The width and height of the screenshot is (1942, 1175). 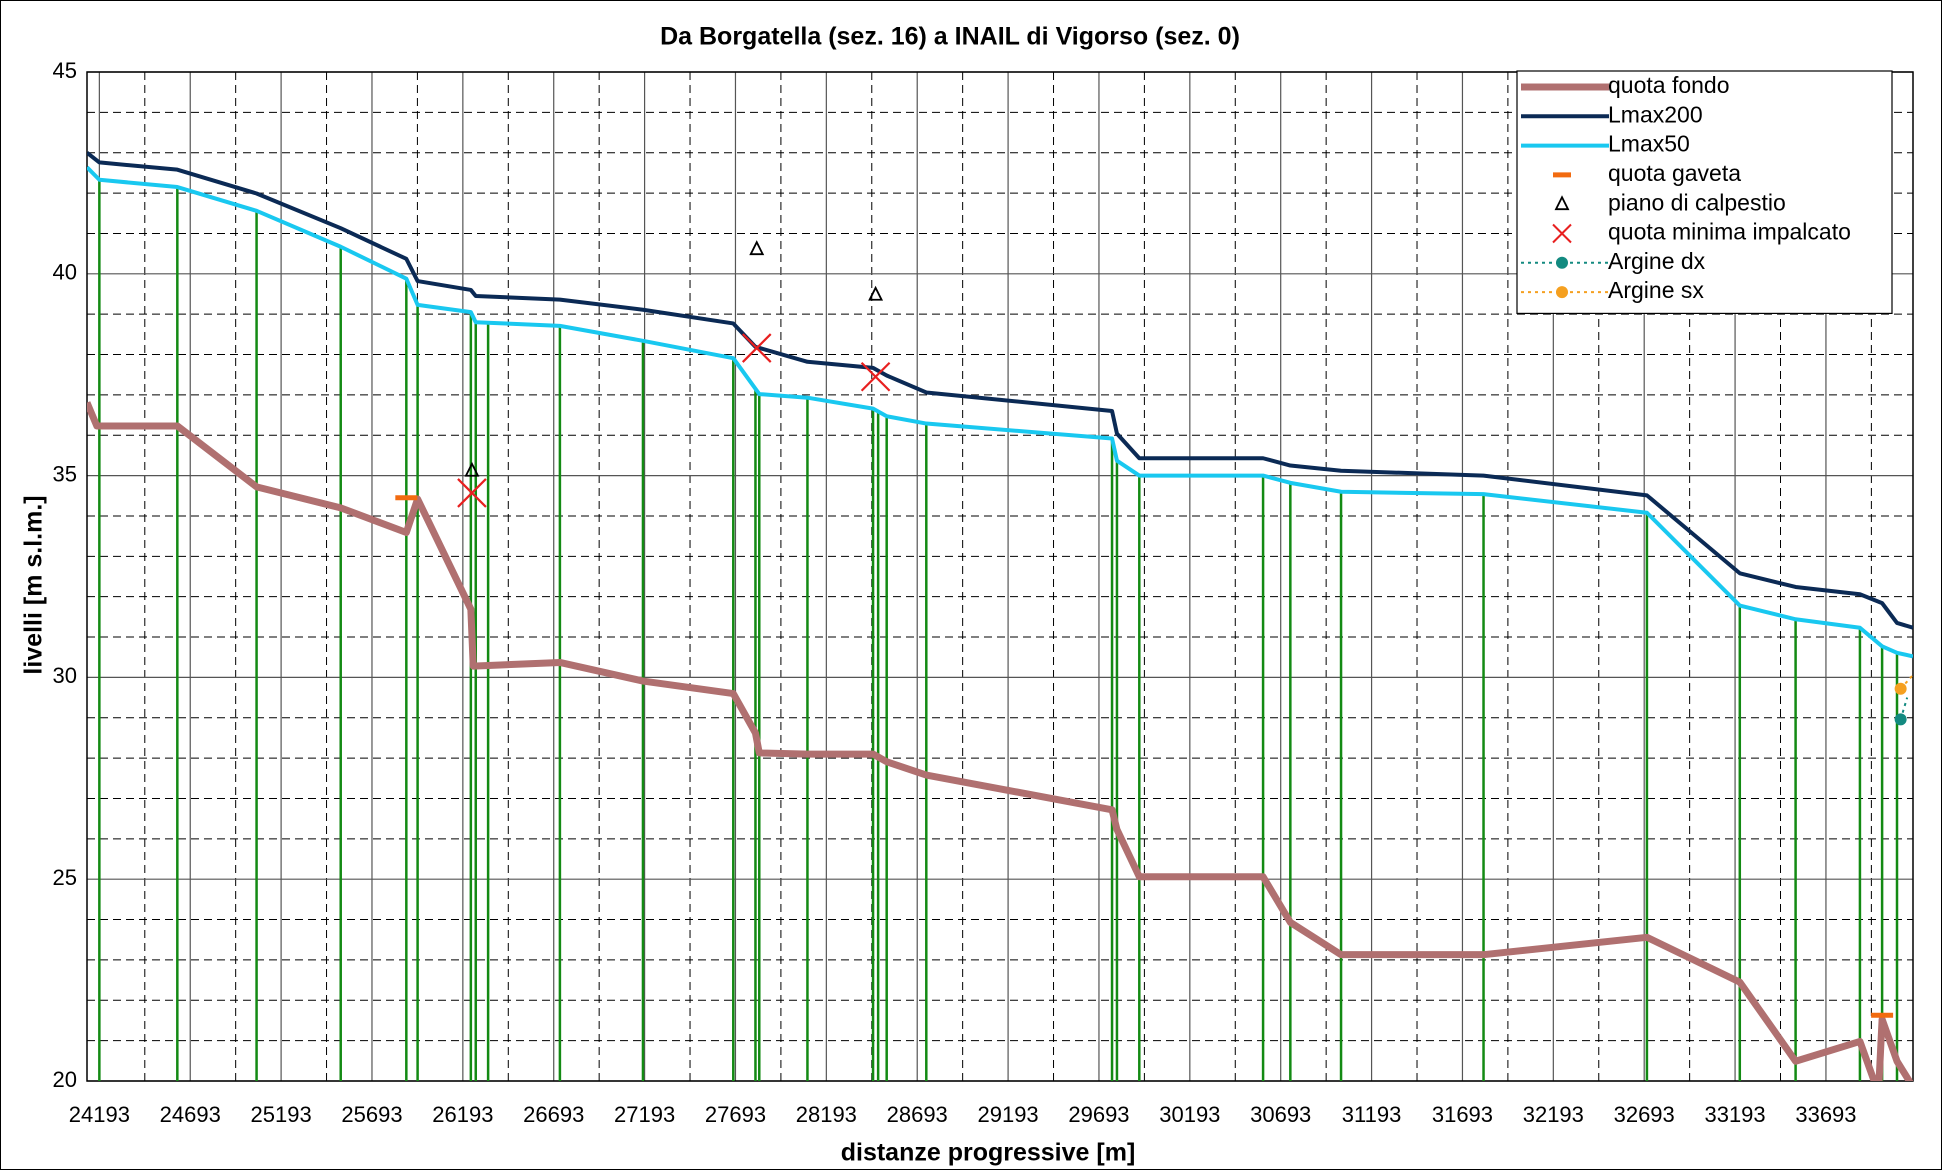 What do you see at coordinates (1825, 1114) in the screenshot?
I see `x-tick-label: 33693` at bounding box center [1825, 1114].